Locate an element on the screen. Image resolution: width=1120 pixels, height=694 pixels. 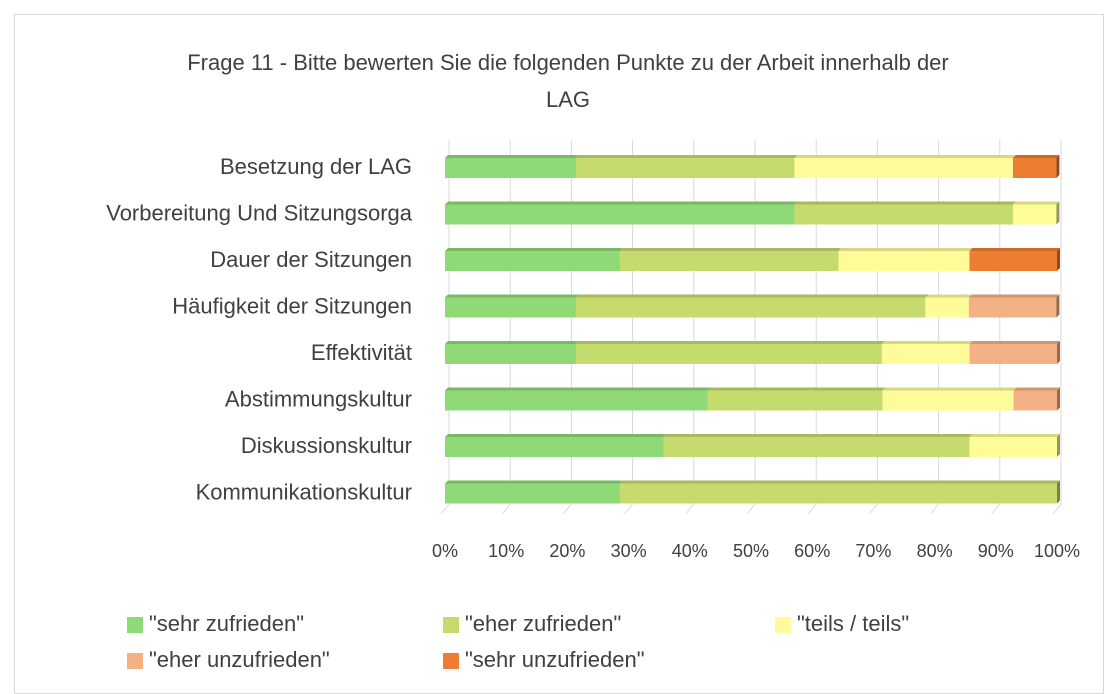
x-tick-label: 60% is located at coordinates (812, 551).